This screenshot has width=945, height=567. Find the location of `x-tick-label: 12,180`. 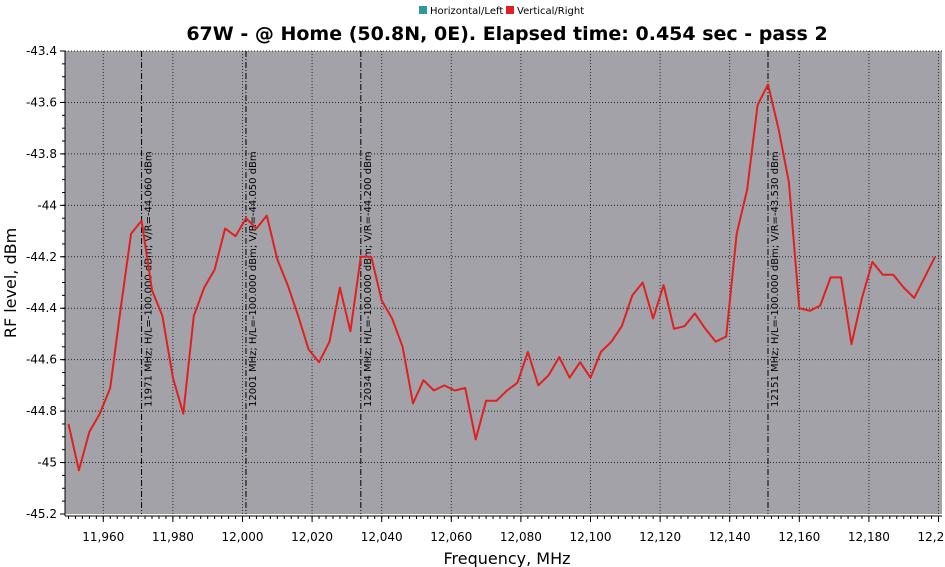

x-tick-label: 12,180 is located at coordinates (869, 537).